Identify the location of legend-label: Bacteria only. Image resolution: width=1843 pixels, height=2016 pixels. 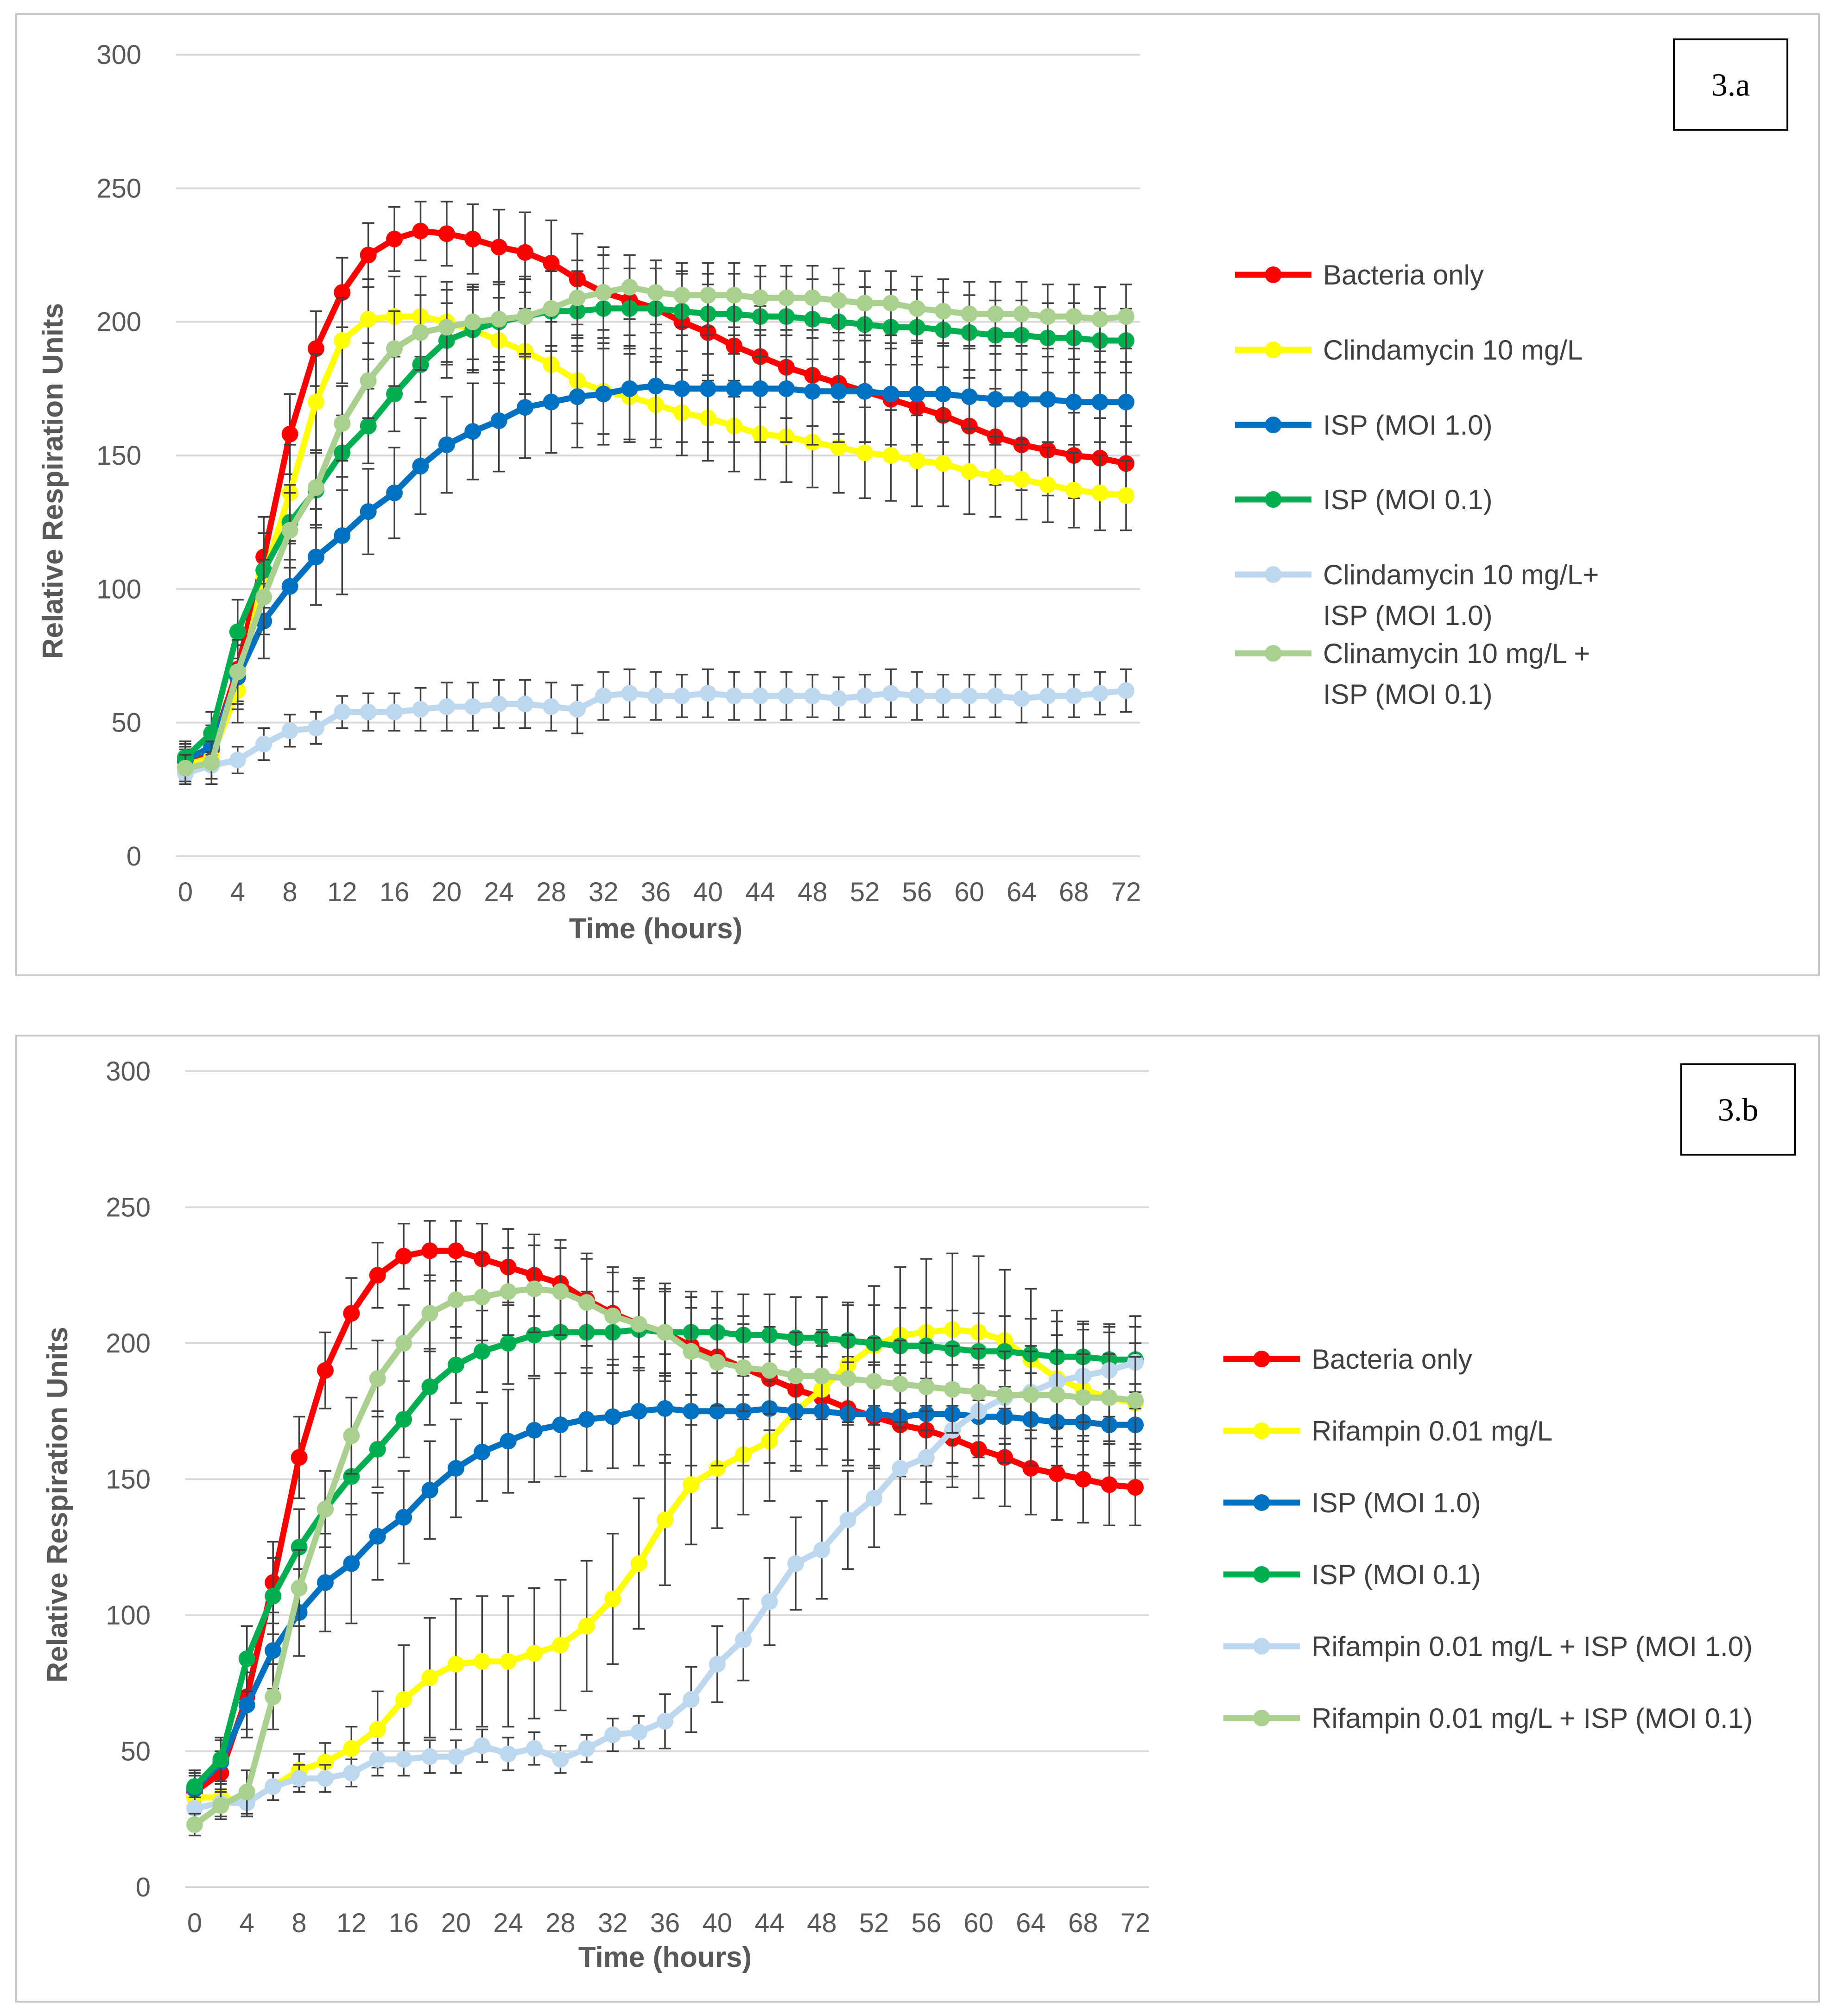
(1404, 275).